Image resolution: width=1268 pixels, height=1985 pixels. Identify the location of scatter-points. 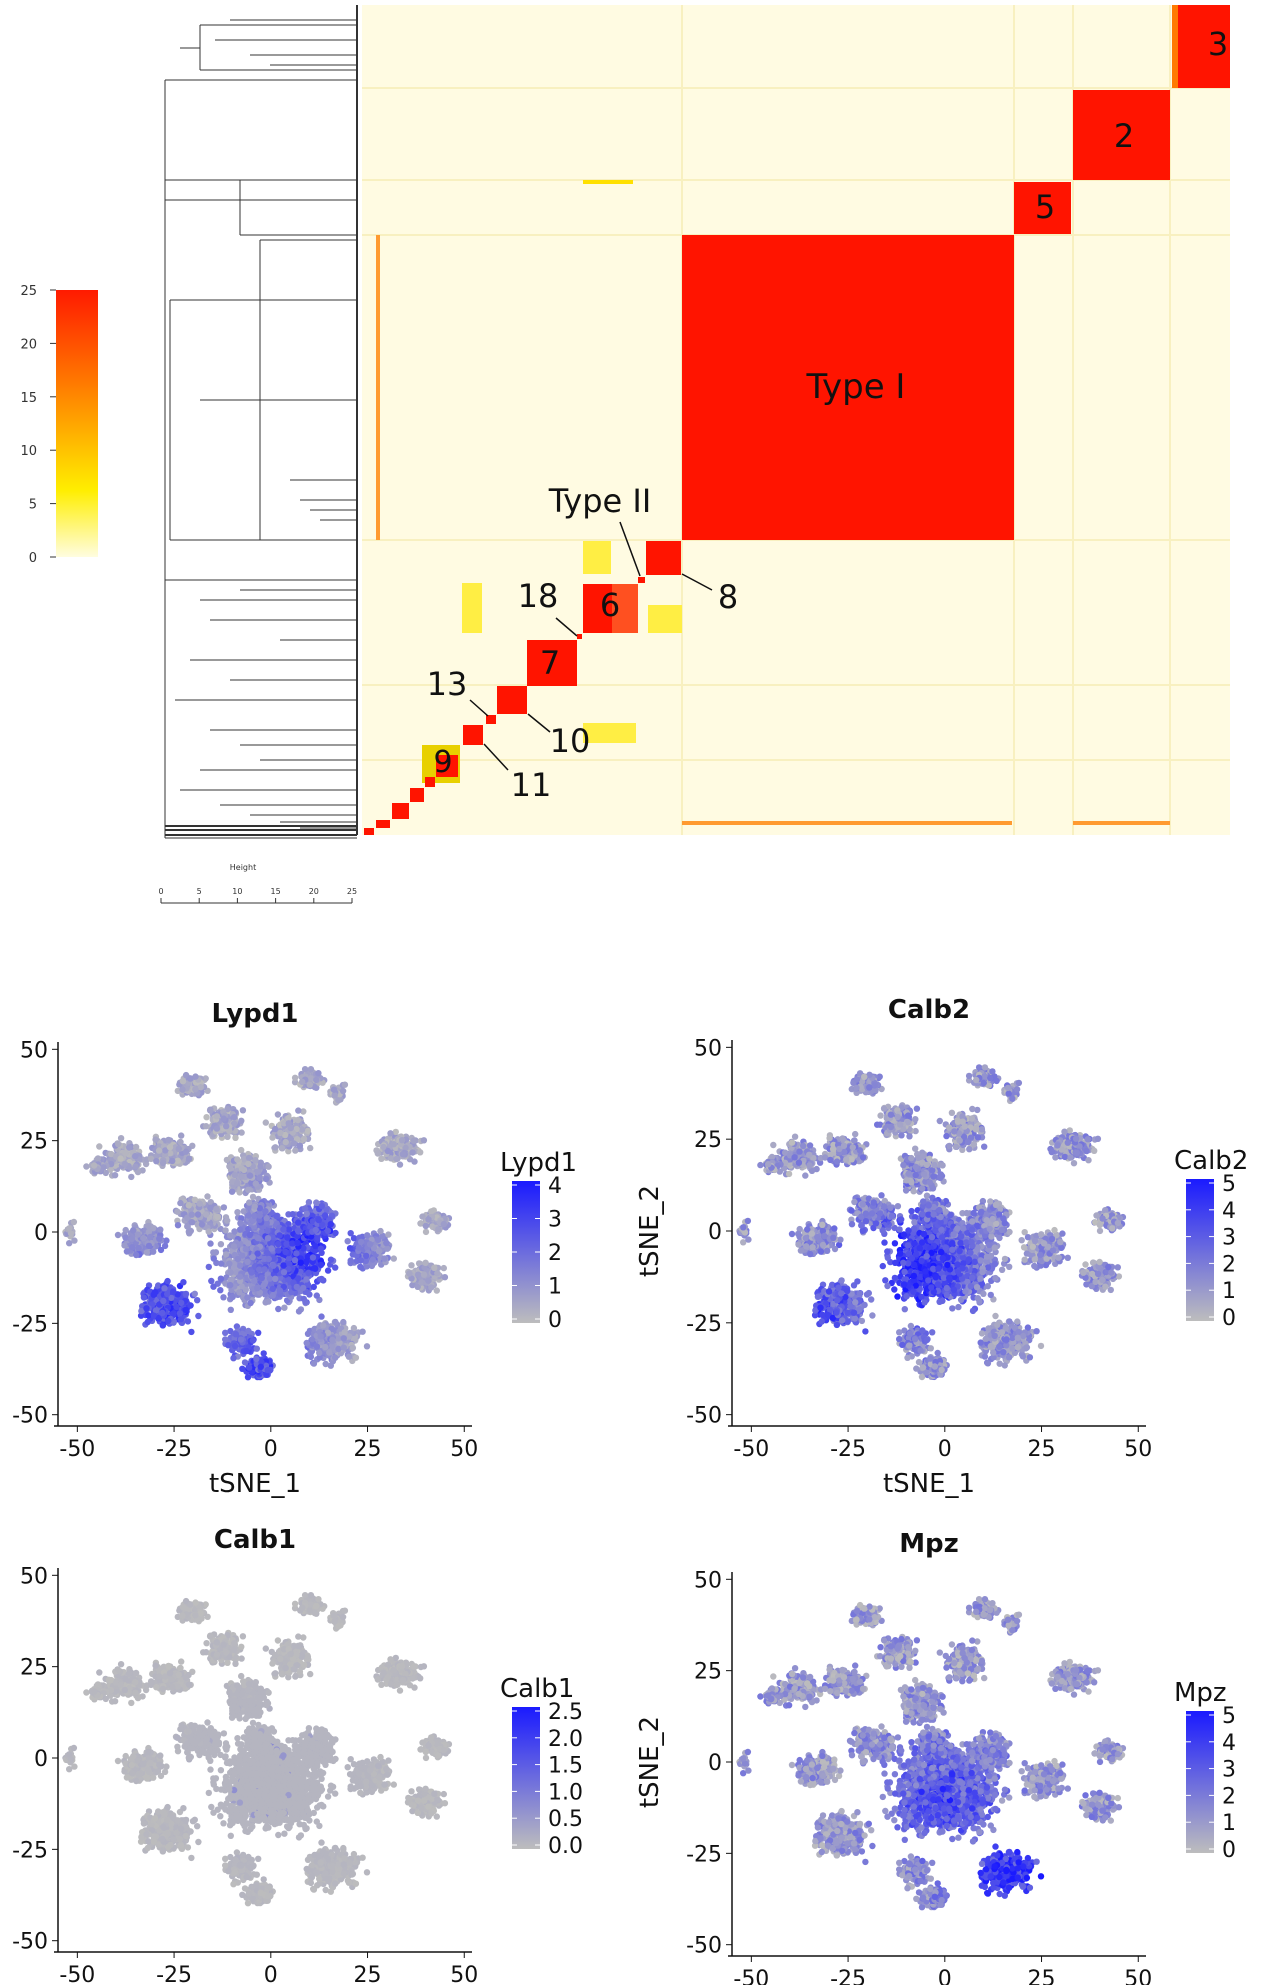
(257, 1223).